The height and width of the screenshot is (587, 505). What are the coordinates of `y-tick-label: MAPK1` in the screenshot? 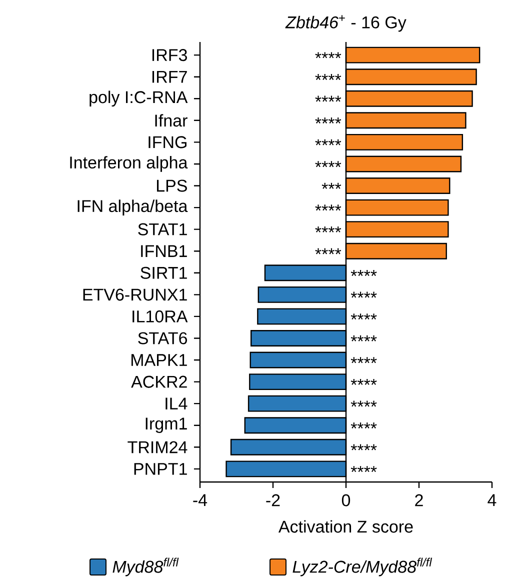 It's located at (159, 360).